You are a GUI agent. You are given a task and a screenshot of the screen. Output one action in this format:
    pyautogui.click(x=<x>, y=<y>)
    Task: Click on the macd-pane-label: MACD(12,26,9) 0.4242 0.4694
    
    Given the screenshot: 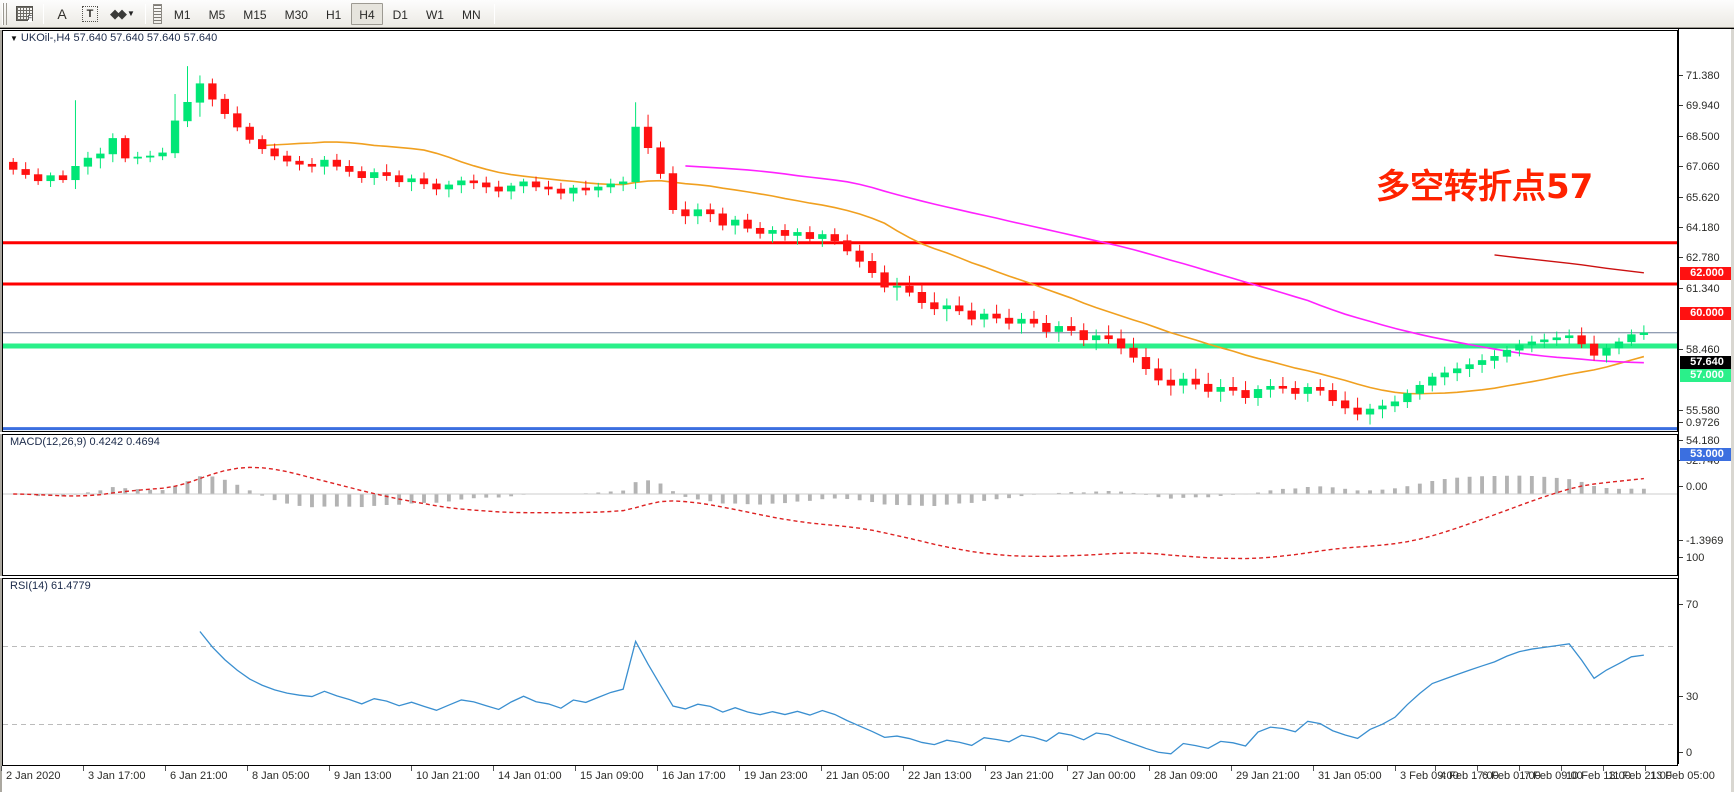 What is the action you would take?
    pyautogui.click(x=85, y=442)
    